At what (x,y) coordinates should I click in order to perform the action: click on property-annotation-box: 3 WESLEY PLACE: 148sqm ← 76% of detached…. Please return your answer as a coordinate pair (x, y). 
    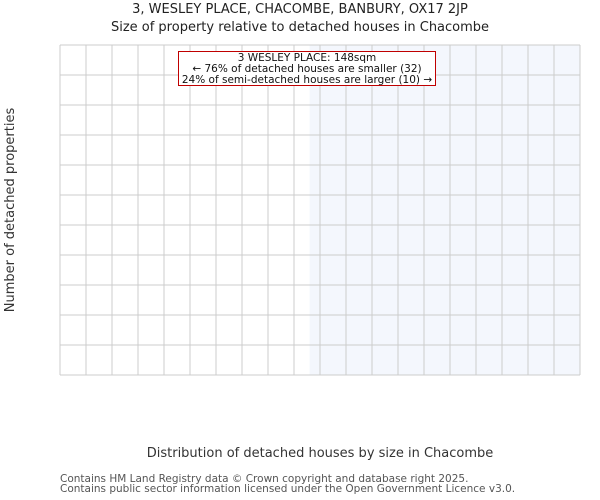
    Looking at the image, I should click on (307, 68).